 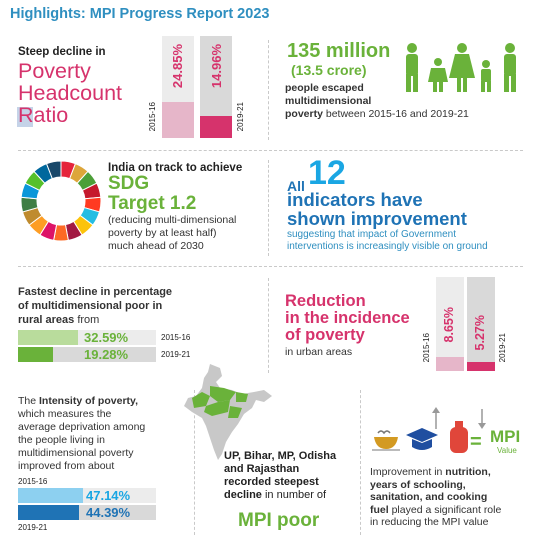 What do you see at coordinates (371, 234) in the screenshot?
I see `p4-line1: suggesting that impact of Government` at bounding box center [371, 234].